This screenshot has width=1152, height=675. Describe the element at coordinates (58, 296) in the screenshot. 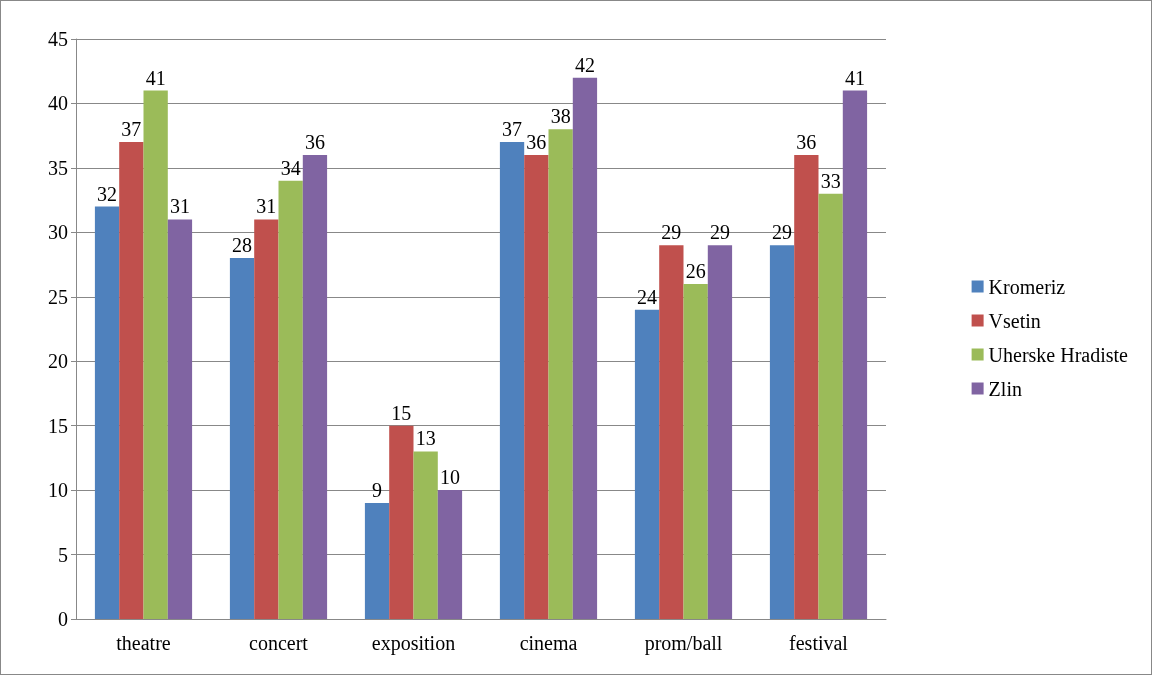

I see `y-tick-label: 25` at that location.